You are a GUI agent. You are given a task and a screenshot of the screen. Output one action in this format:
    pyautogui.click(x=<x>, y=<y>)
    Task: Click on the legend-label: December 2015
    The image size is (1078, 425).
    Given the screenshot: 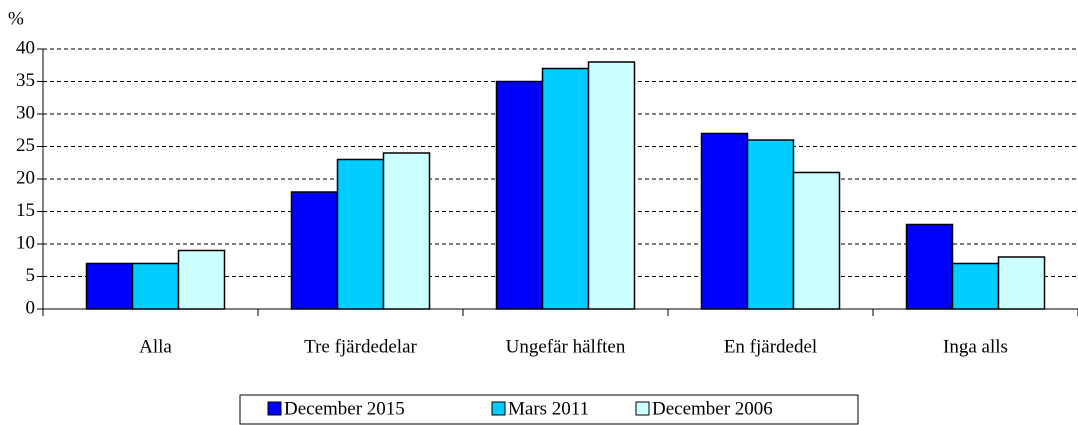 What is the action you would take?
    pyautogui.click(x=344, y=408)
    